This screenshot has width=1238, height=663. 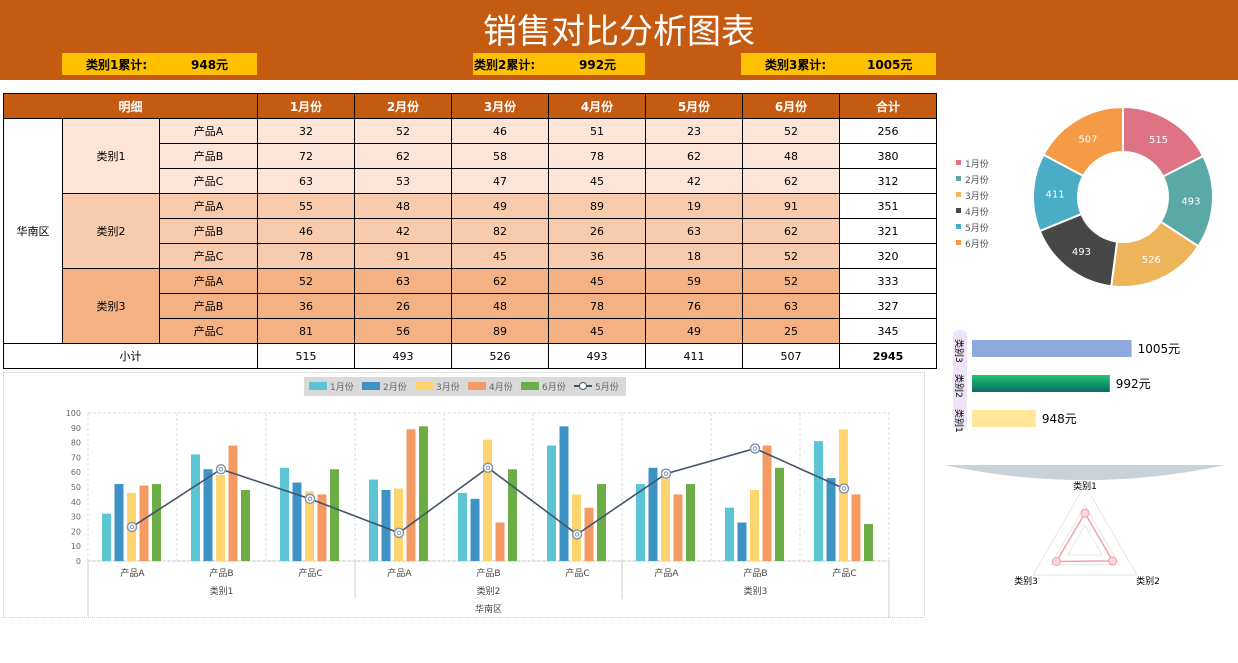 I want to click on table-cell: 47, so click(x=500, y=181).